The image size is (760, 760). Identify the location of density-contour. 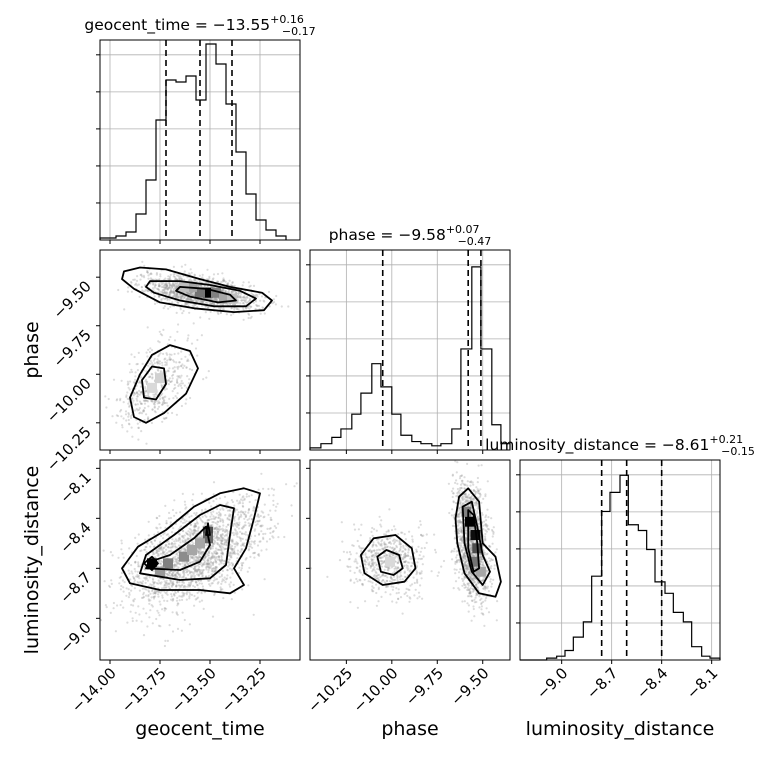
(164, 384).